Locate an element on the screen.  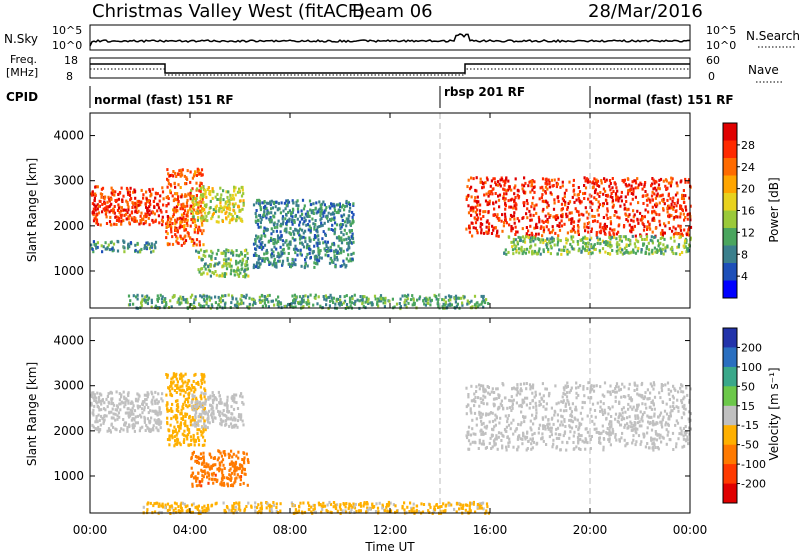
nave-label: Nave is located at coordinates (763, 70).